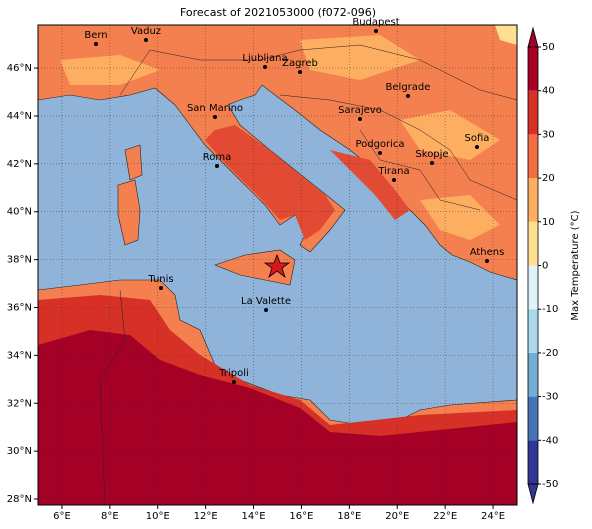 This screenshot has width=592, height=529. I want to click on y-tick-label: 44°N, so click(19, 116).